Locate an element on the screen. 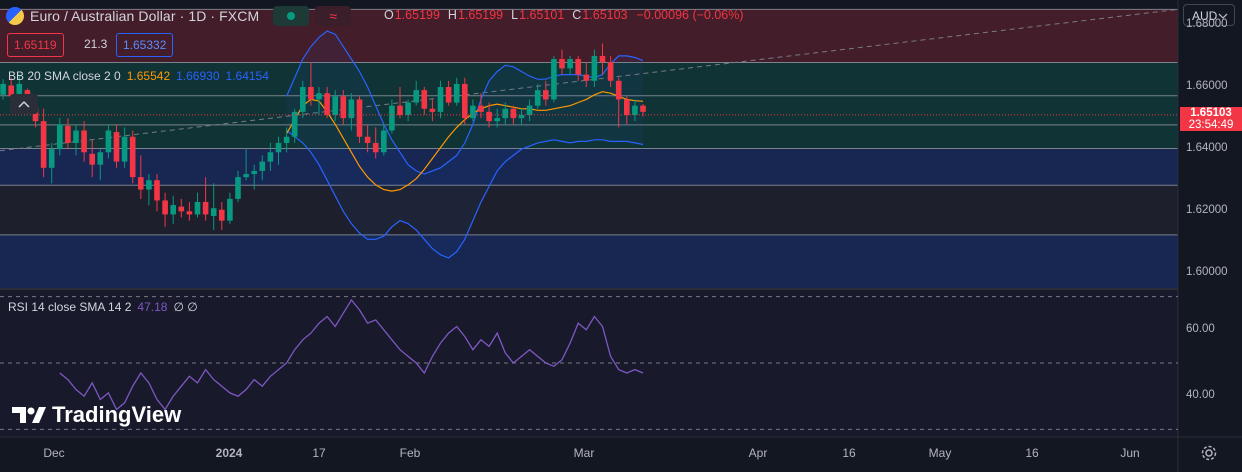 This screenshot has width=1242, height=472. symbol-header: Euro / Australian Dollar · 1D · FXCM ≈ is located at coordinates (179, 16).